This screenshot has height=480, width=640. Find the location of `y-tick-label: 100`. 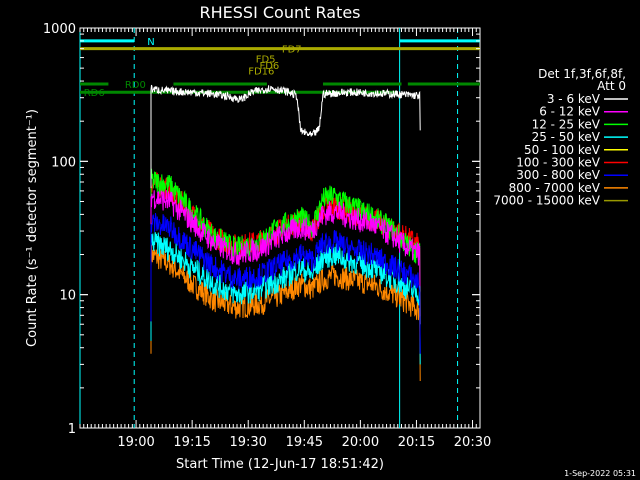

y-tick-label: 100 is located at coordinates (63, 162).